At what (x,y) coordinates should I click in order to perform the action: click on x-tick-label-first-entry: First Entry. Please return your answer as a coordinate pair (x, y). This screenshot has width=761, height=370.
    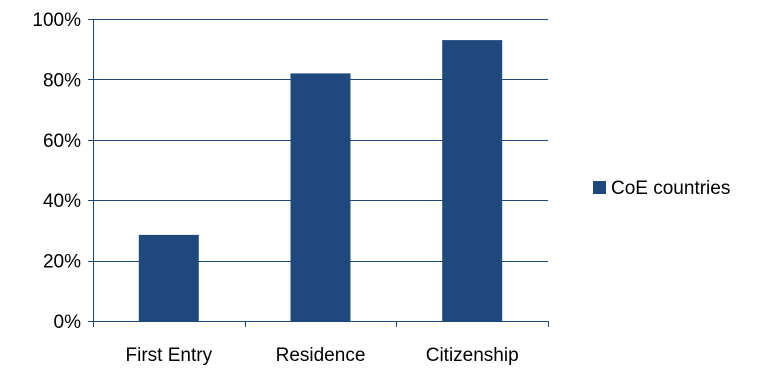
    Looking at the image, I should click on (169, 355).